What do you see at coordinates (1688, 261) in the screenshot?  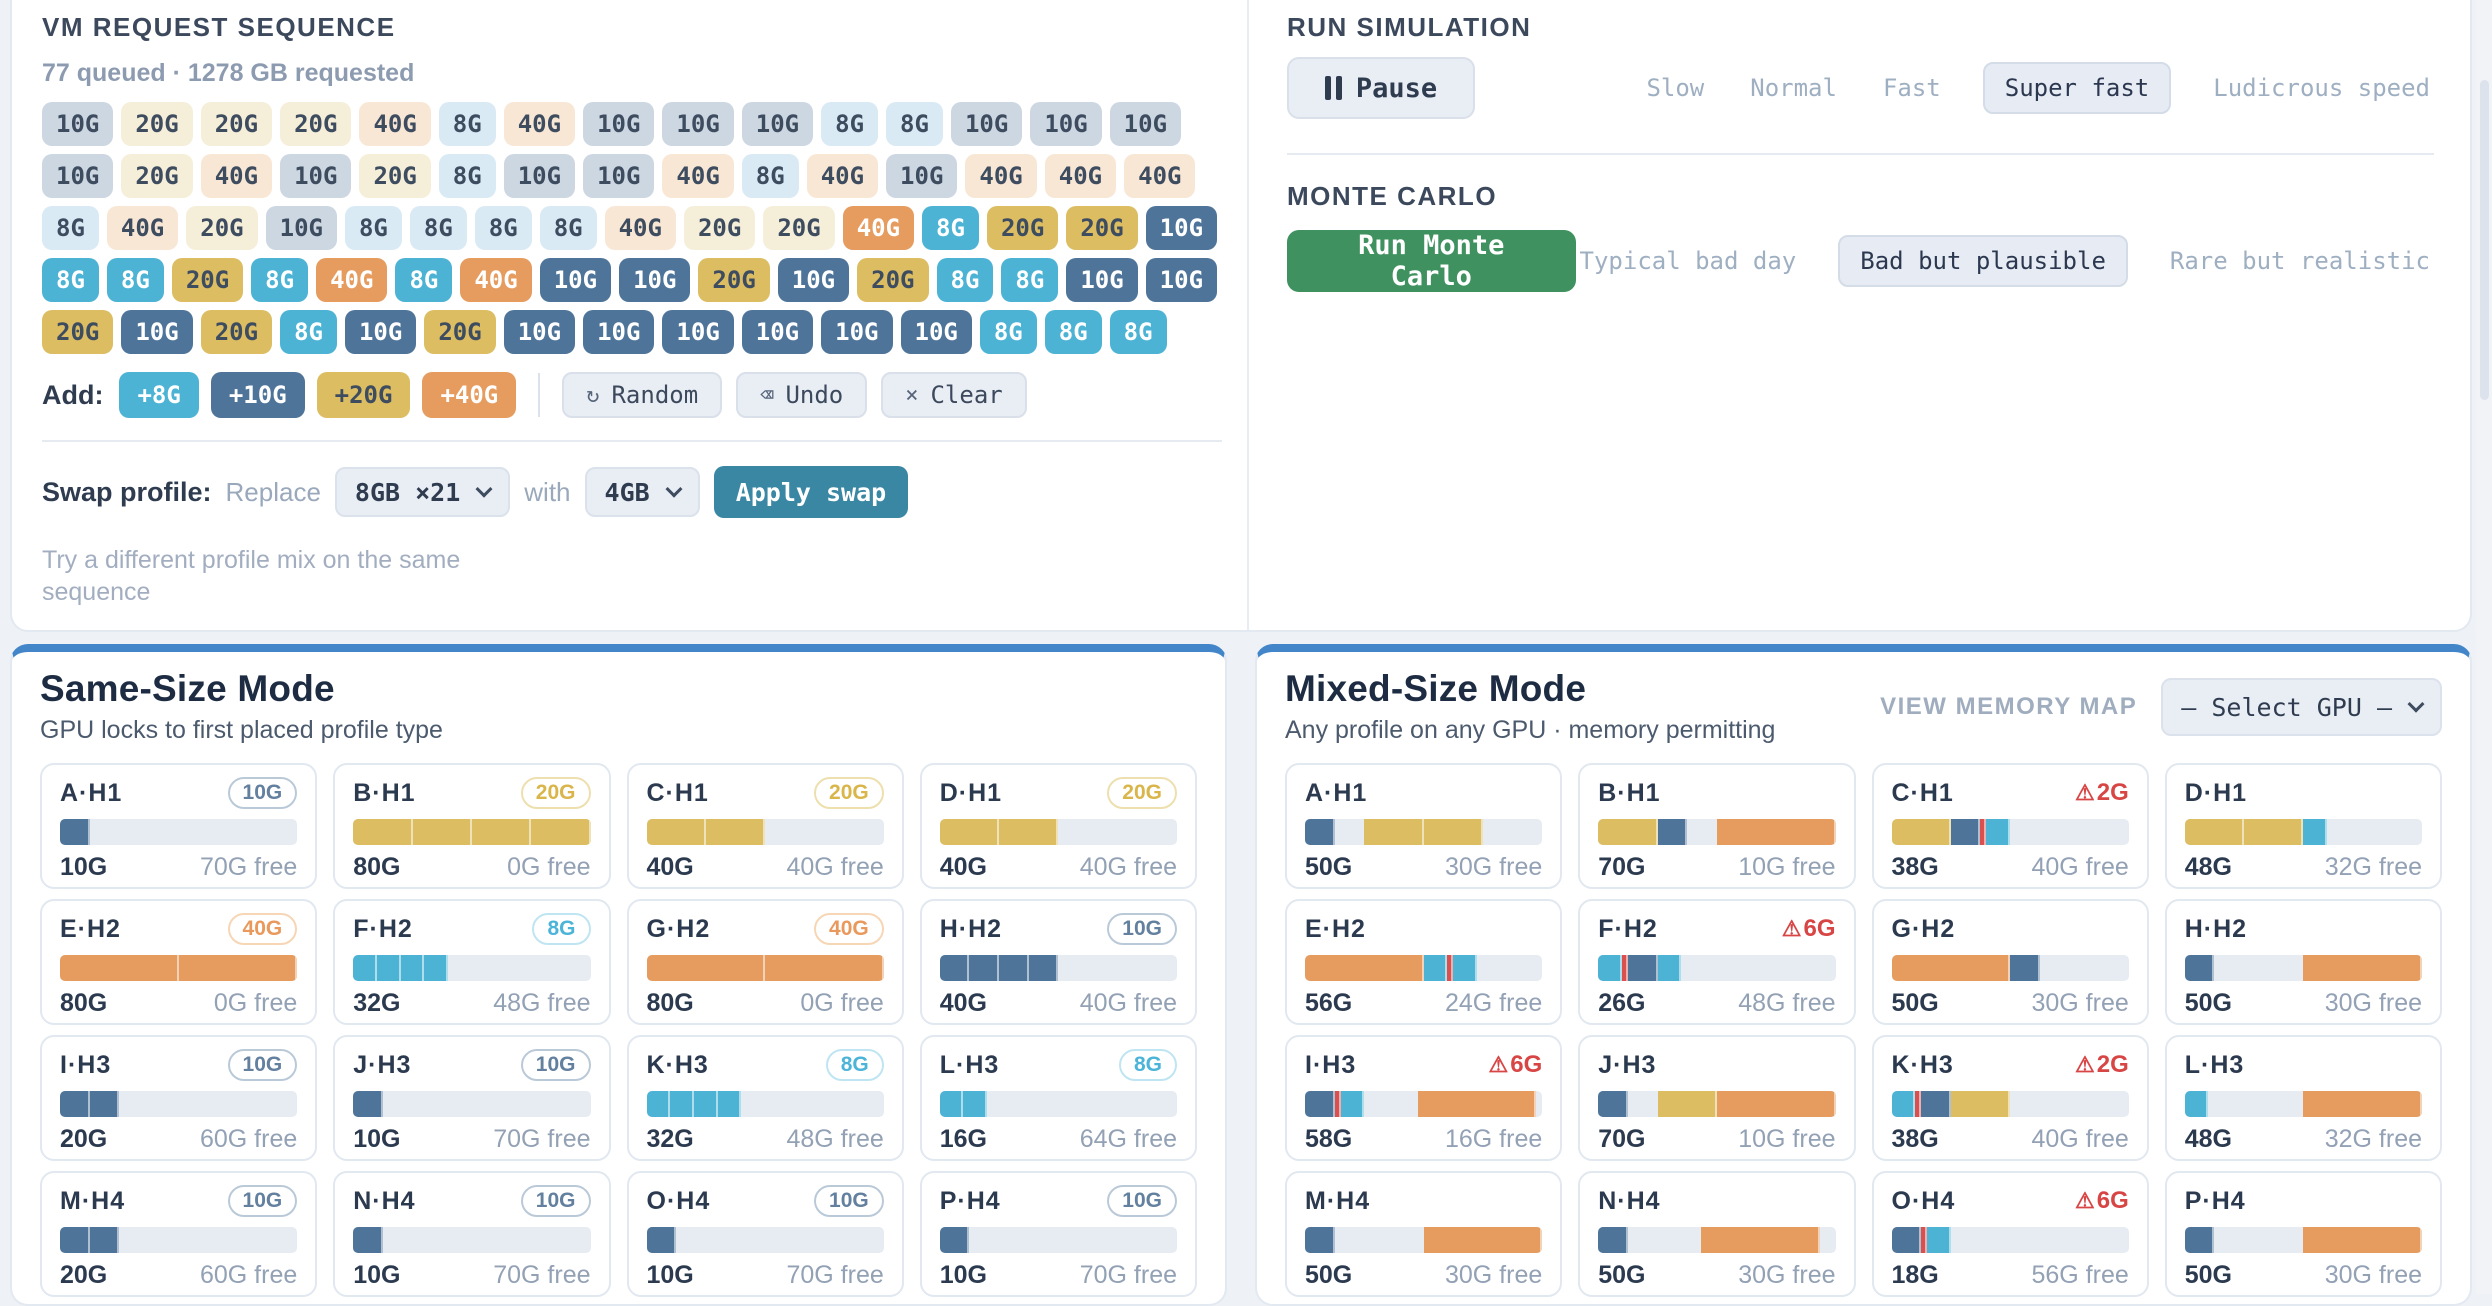 I see `scenario-option-typical-bad-day: Typical bad day` at bounding box center [1688, 261].